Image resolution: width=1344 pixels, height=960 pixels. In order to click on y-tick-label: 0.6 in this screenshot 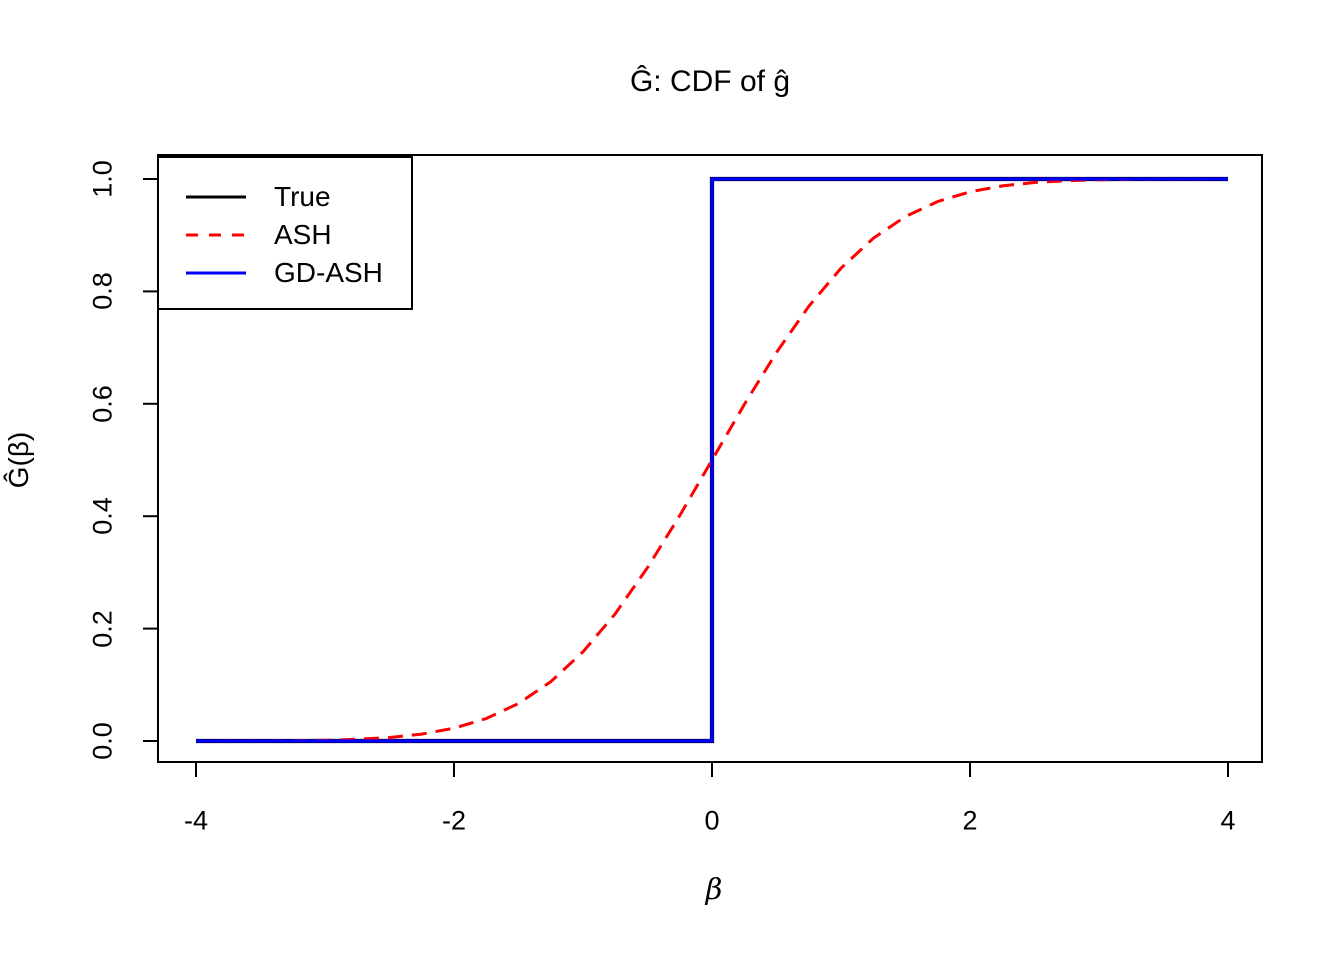, I will do `click(102, 404)`.